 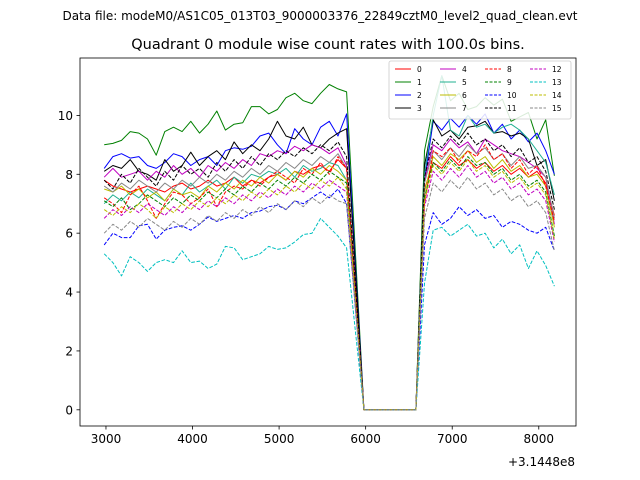 I want to click on legend-label-9: 9, so click(x=509, y=82).